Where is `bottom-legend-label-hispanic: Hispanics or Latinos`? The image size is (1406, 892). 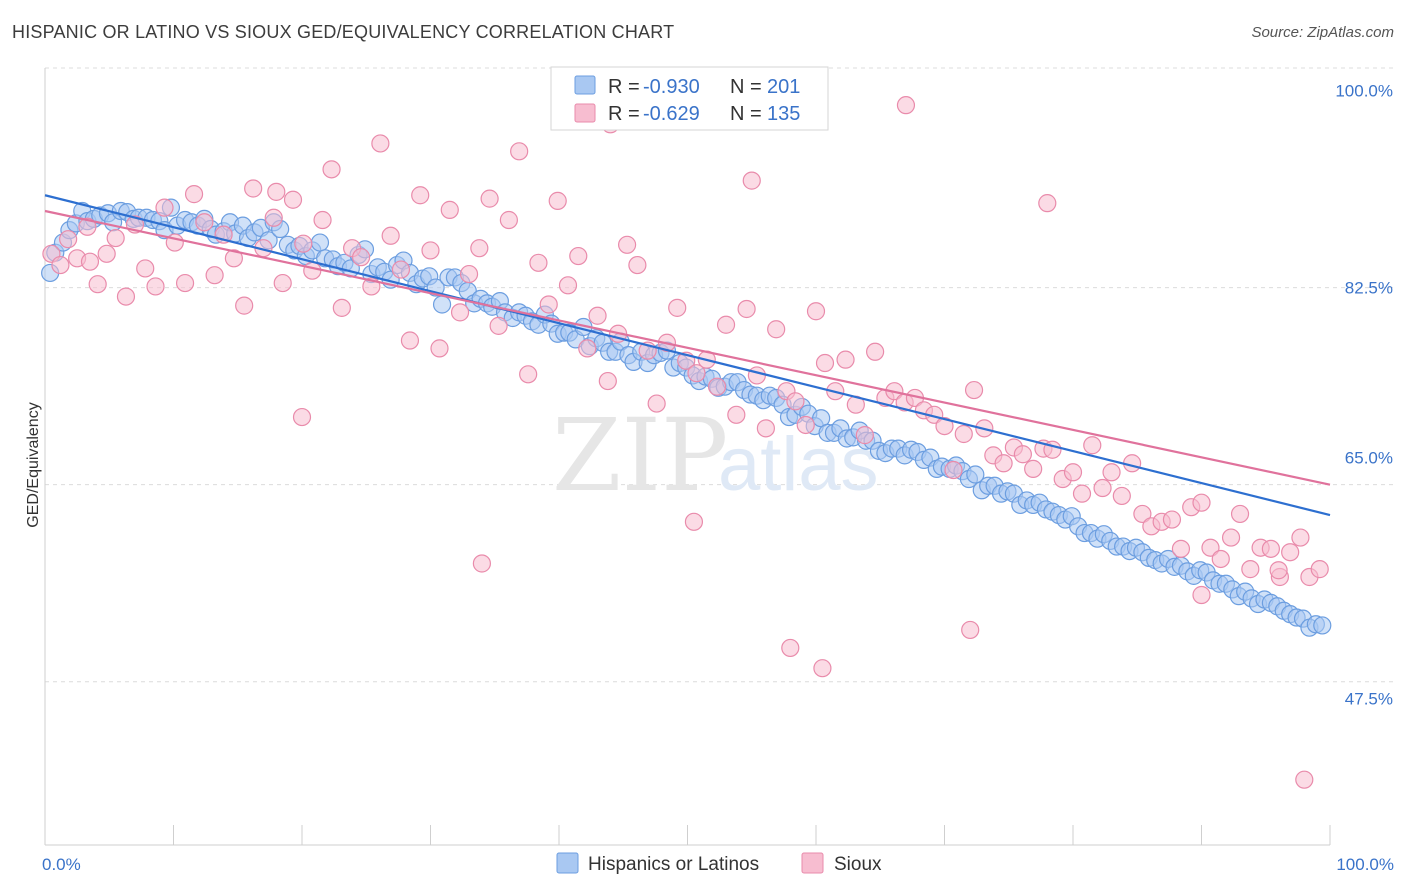 bottom-legend-label-hispanic: Hispanics or Latinos is located at coordinates (673, 864).